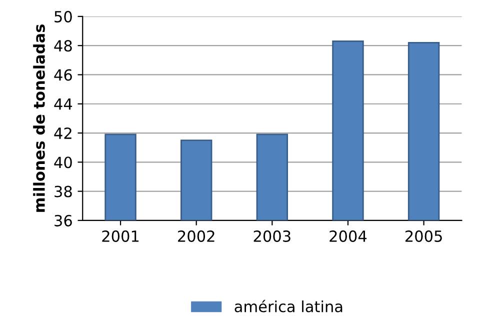  Describe the element at coordinates (63, 133) in the screenshot. I see `y-tick-label: 42` at that location.